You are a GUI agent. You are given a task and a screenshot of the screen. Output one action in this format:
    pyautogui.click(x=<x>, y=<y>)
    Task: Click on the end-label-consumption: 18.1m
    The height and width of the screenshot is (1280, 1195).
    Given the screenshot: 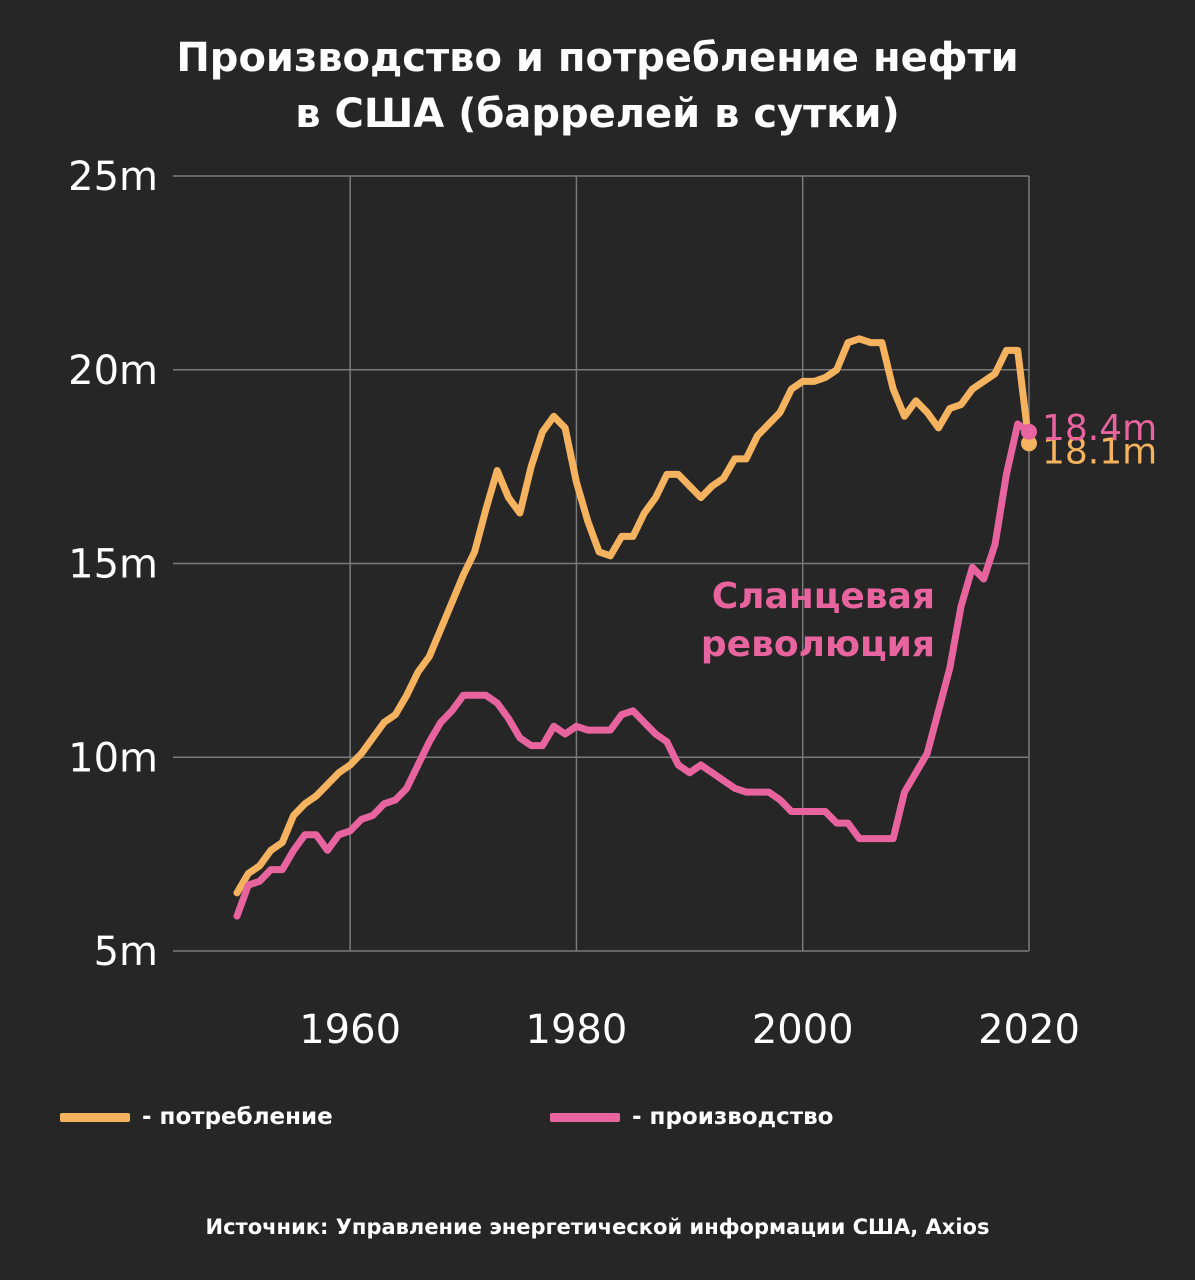 What is the action you would take?
    pyautogui.click(x=1099, y=451)
    